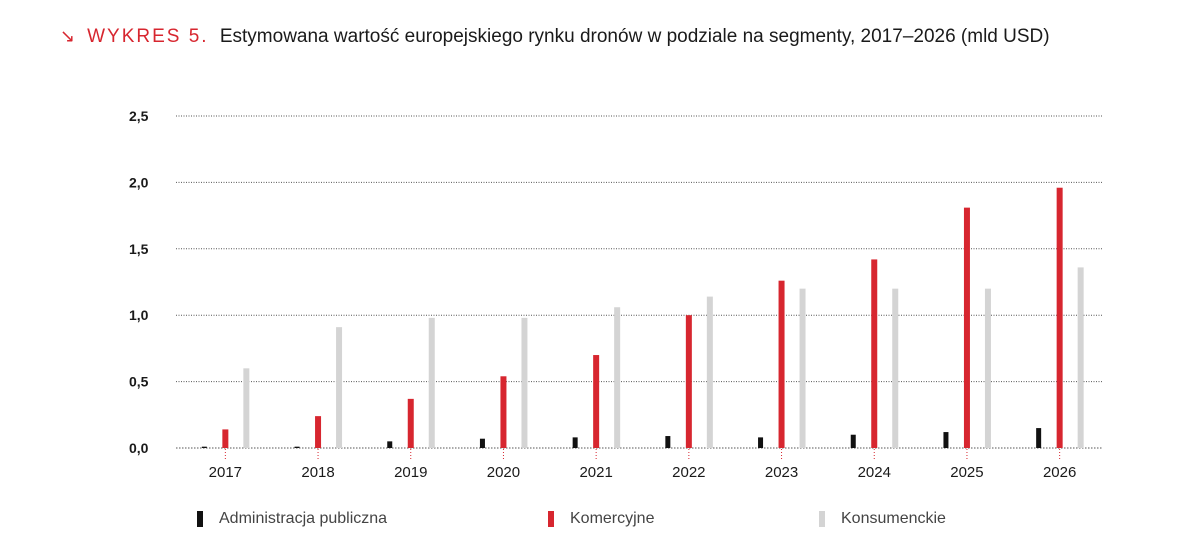 This screenshot has height=557, width=1181. I want to click on legend-item-admin: Administracja publiczna, so click(292, 519).